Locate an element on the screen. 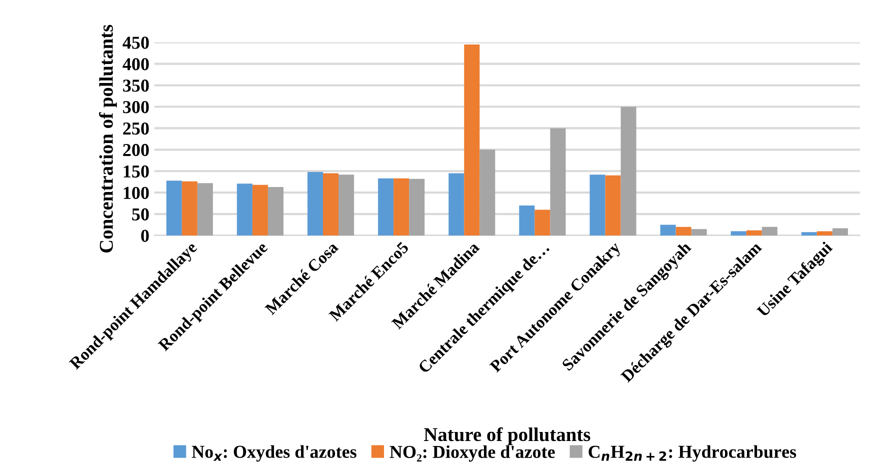 The height and width of the screenshot is (471, 882). legend-label: NO₂: Dioxyde d'azote is located at coordinates (472, 453).